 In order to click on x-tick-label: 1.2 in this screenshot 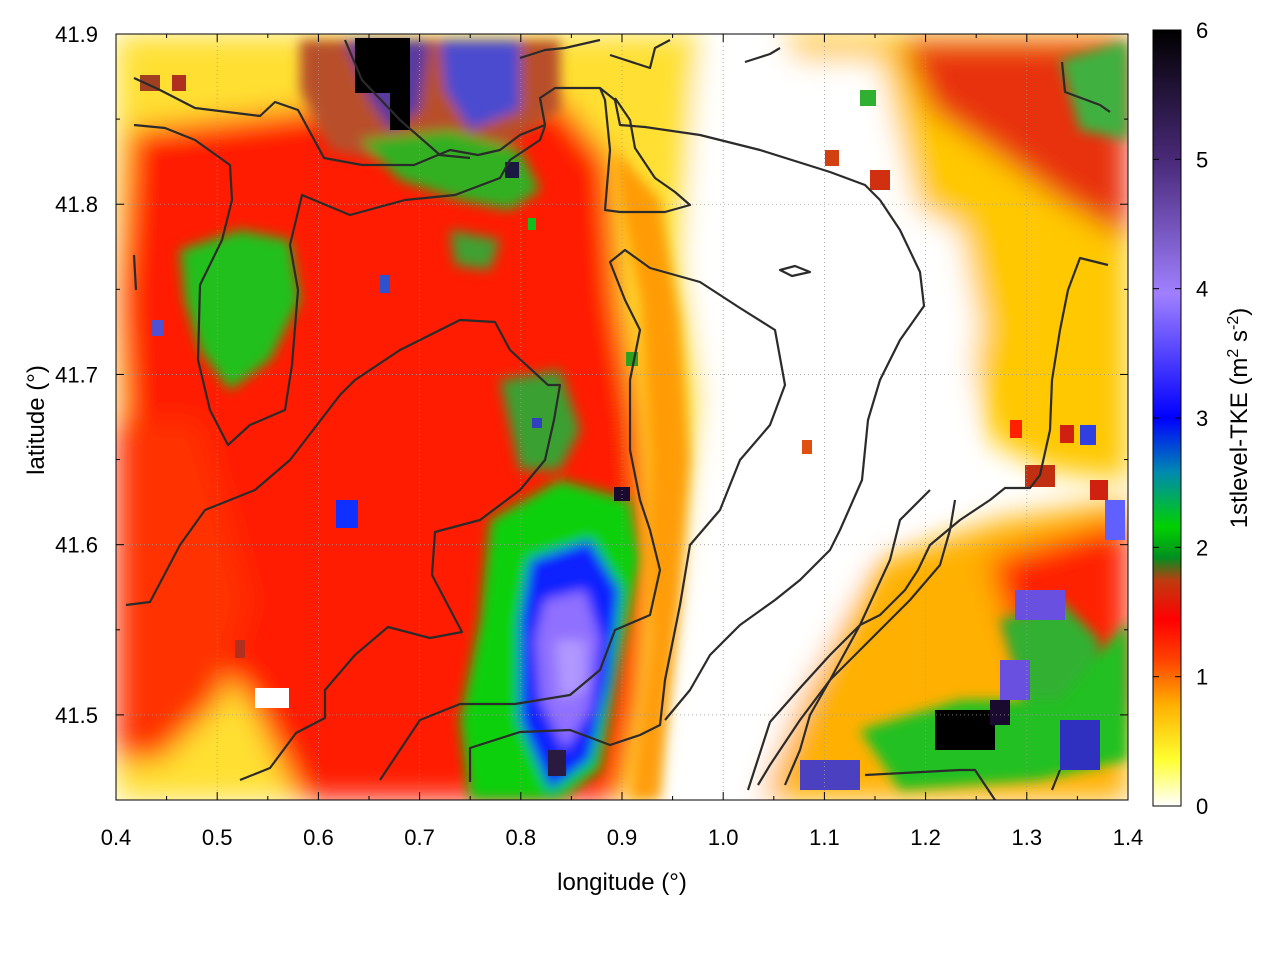, I will do `click(925, 837)`.